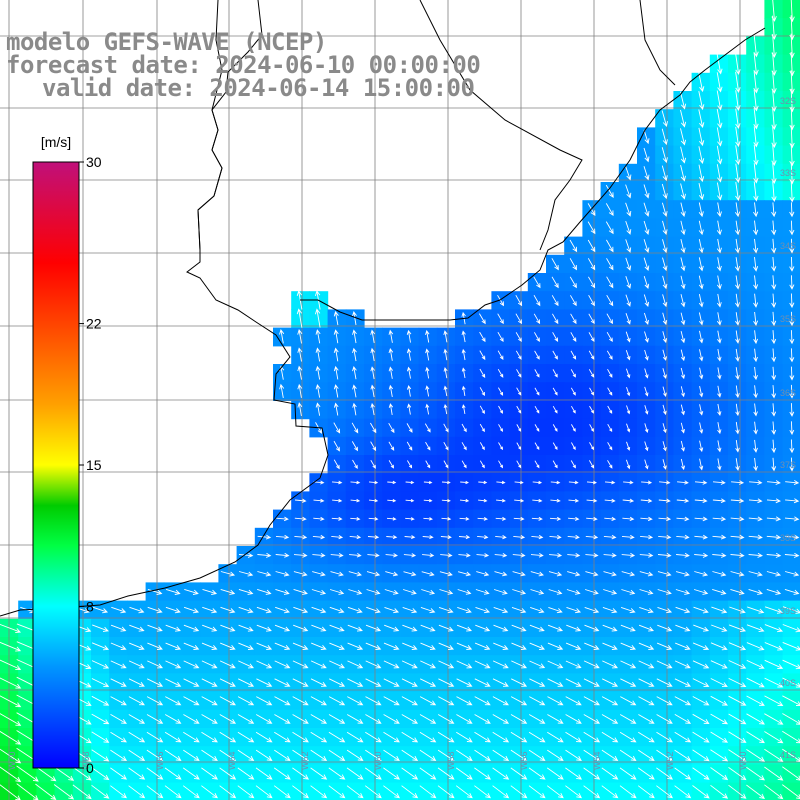 Image resolution: width=800 pixels, height=800 pixels. I want to click on lon-label: W66, so click(160, 760).